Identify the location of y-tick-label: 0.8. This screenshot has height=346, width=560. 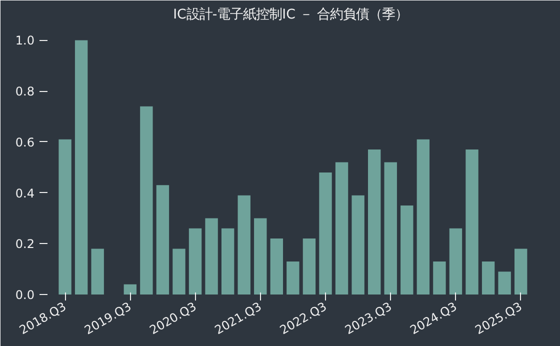
(25, 91).